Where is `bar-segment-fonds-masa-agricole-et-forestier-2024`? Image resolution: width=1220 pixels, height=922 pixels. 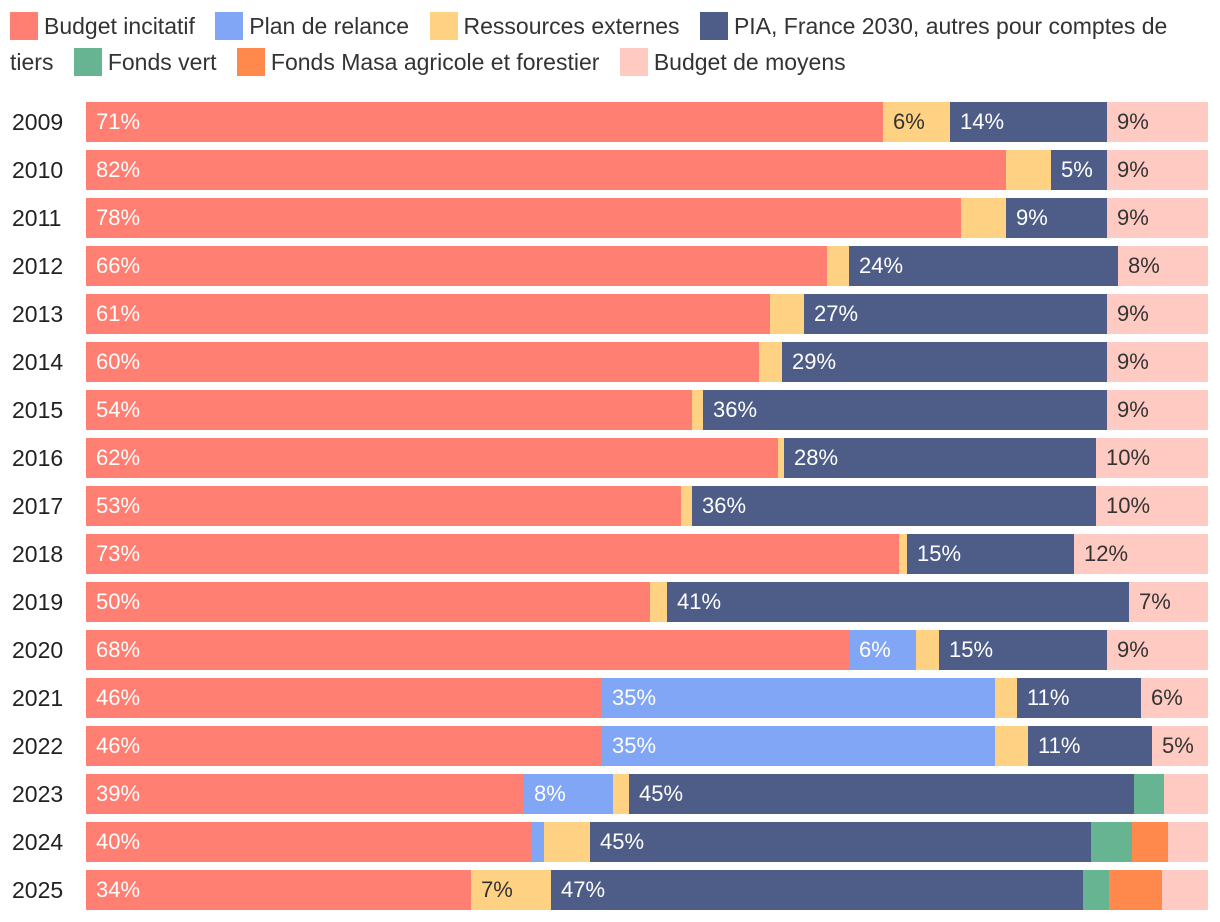
bar-segment-fonds-masa-agricole-et-forestier-2024 is located at coordinates (1150, 842).